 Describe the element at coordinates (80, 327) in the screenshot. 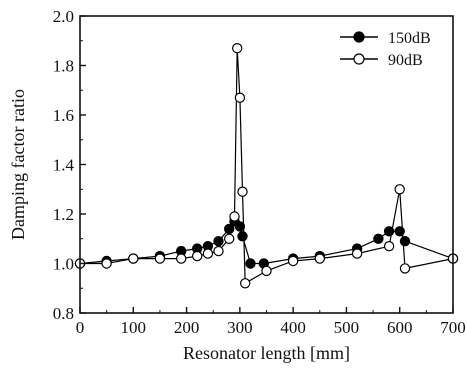

I see `x-tick-label: 0` at that location.